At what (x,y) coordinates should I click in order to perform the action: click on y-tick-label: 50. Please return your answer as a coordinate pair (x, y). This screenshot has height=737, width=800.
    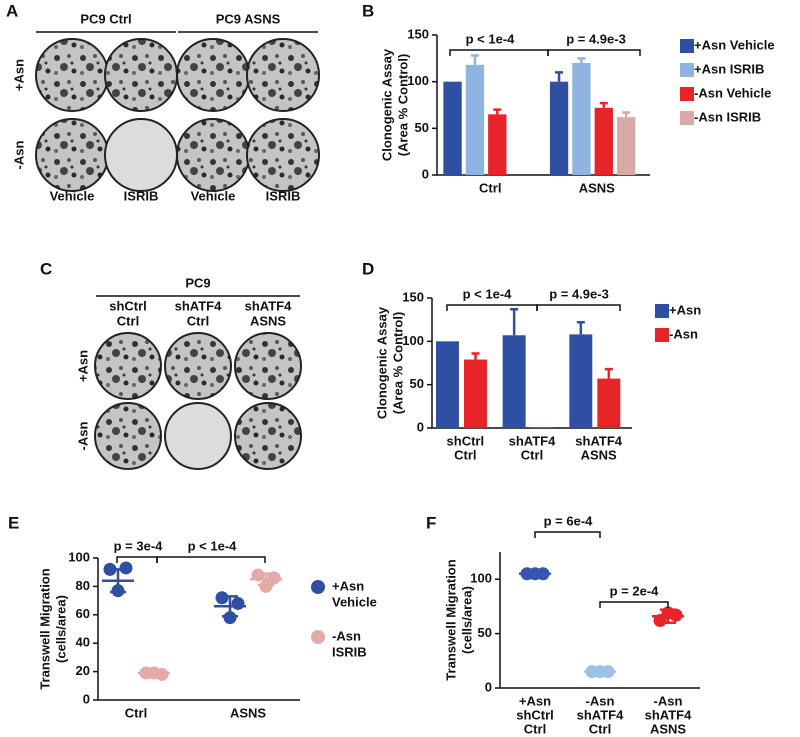
    Looking at the image, I should click on (417, 383).